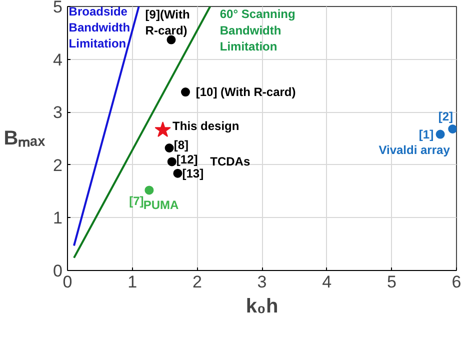 Image resolution: width=474 pixels, height=343 pixels. I want to click on annotation: [2], so click(446, 116).